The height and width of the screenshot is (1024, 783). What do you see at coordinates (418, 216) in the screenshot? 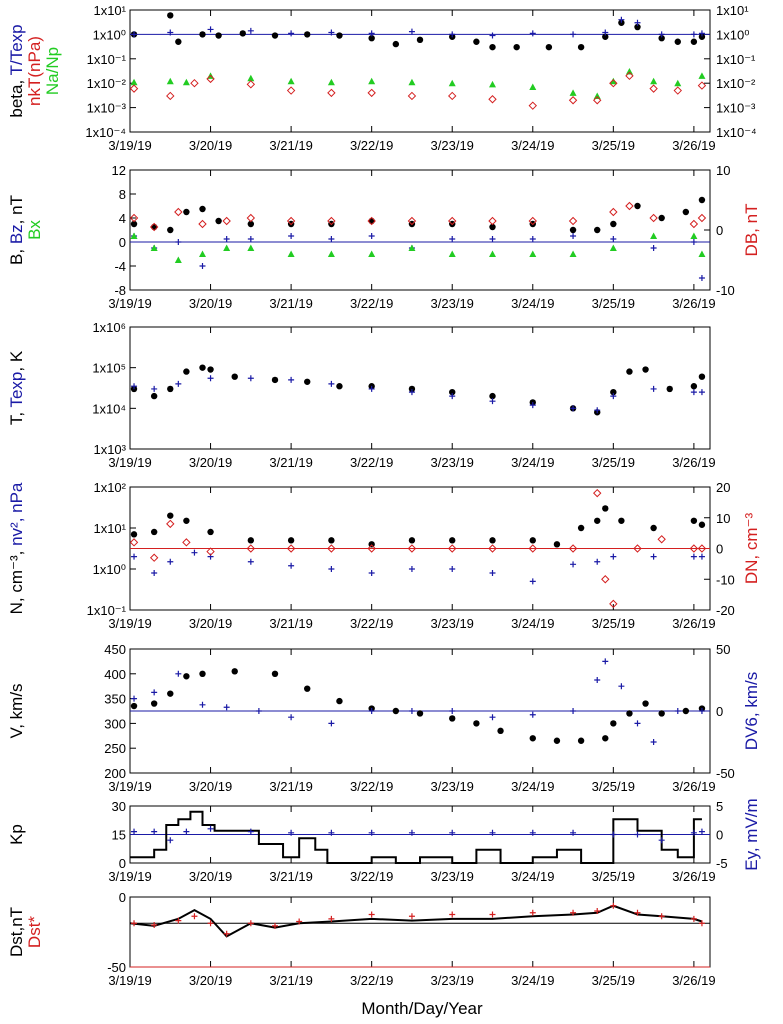
I see `series-B-diamond` at bounding box center [418, 216].